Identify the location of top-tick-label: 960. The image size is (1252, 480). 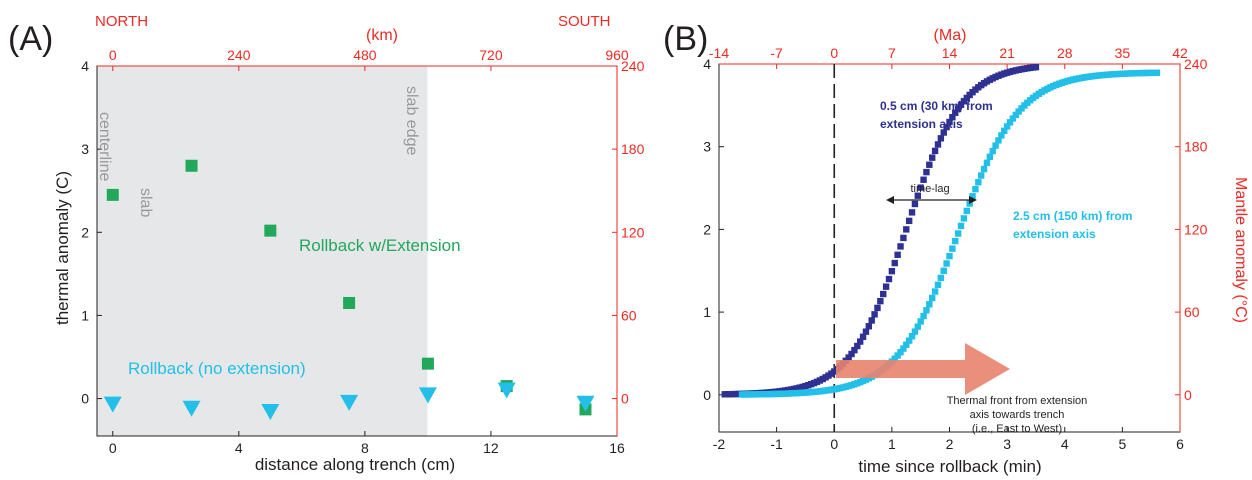
(617, 55).